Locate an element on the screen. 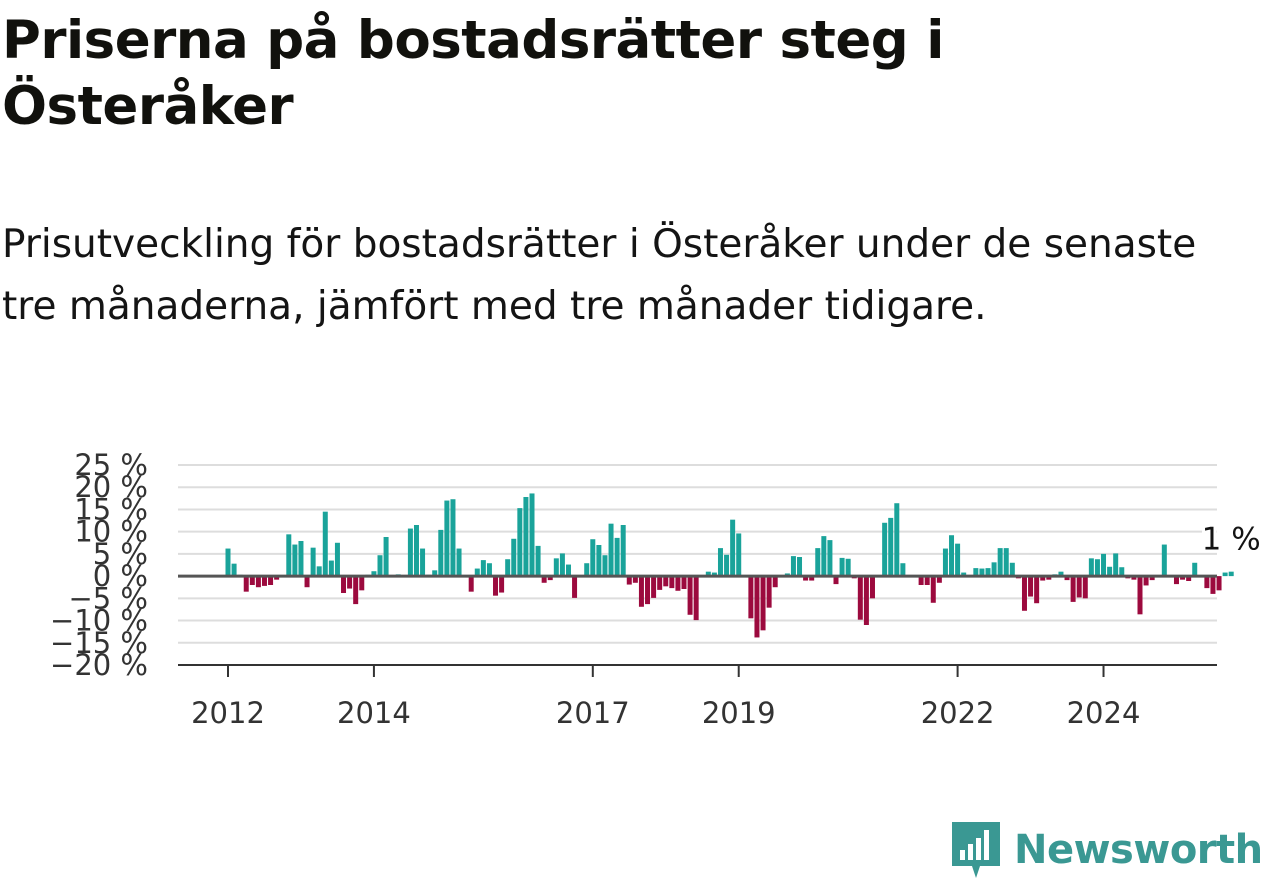 This screenshot has width=1262, height=882. y-tick-label: 5 % is located at coordinates (120, 554).